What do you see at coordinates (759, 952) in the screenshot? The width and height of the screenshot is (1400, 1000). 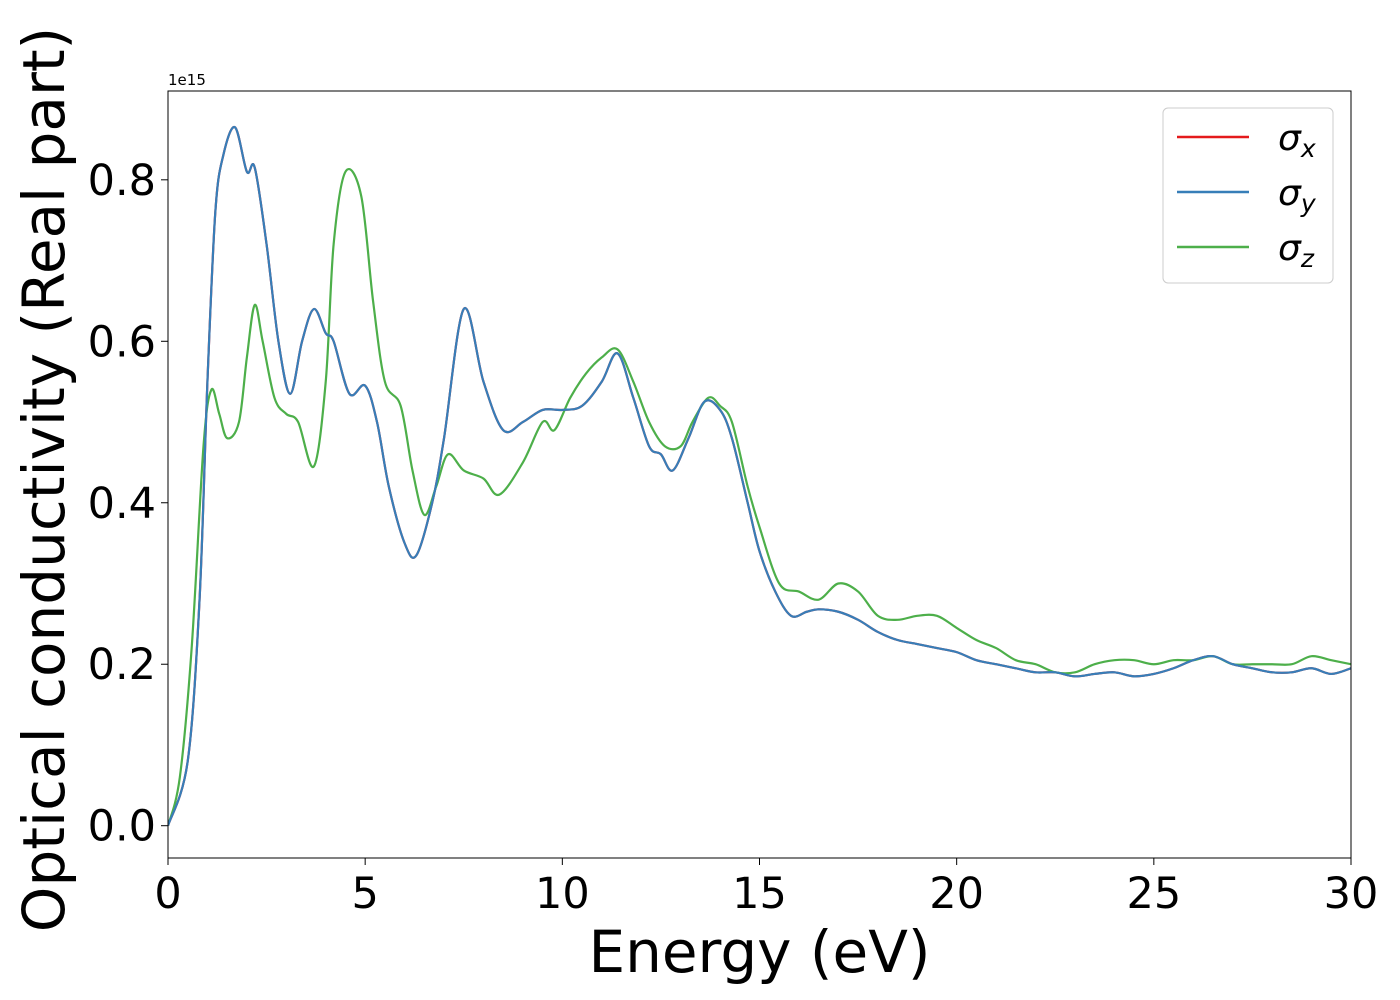 I see `x-axis-label: Energy (eV)` at bounding box center [759, 952].